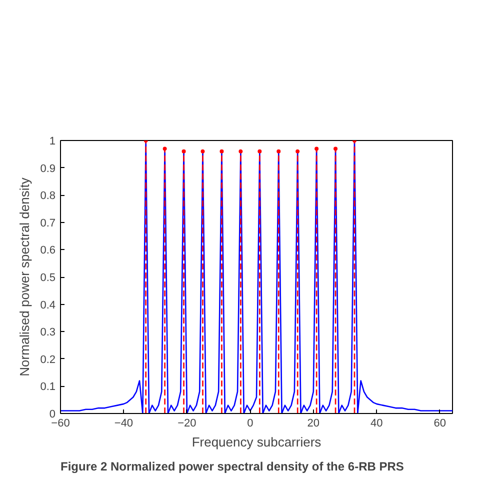 Image resolution: width=502 pixels, height=478 pixels. Describe the element at coordinates (48, 305) in the screenshot. I see `y-tick-label: 0.4` at that location.